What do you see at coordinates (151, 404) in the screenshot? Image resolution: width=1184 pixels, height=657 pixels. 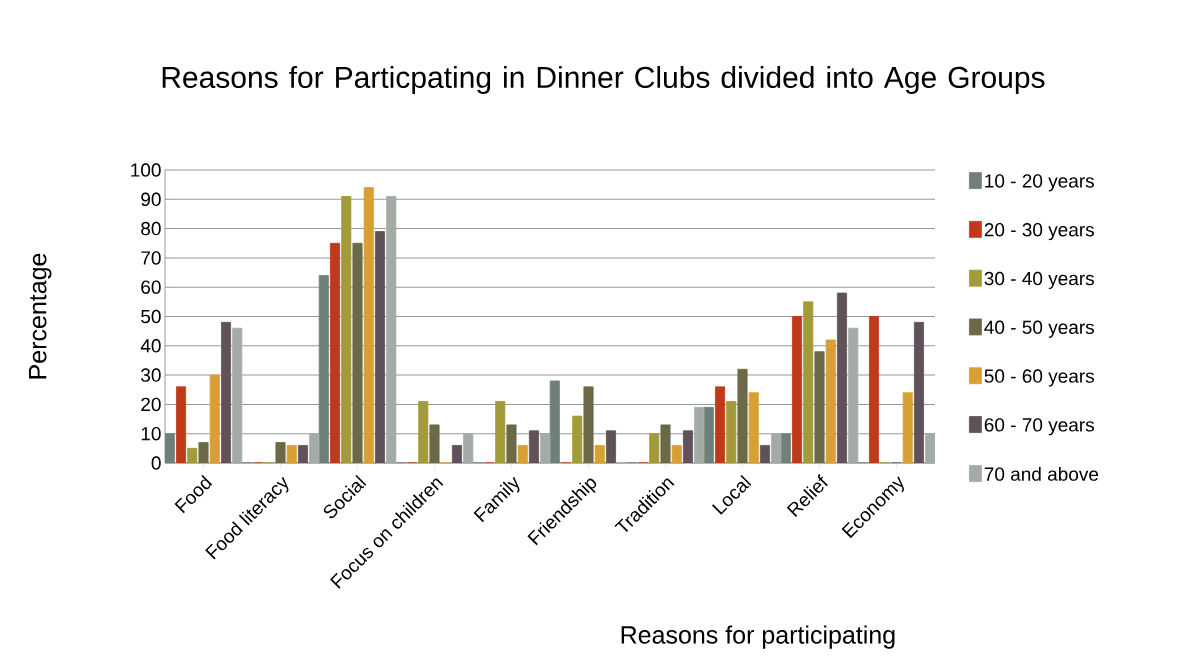 I see `y-tick-label: 20` at bounding box center [151, 404].